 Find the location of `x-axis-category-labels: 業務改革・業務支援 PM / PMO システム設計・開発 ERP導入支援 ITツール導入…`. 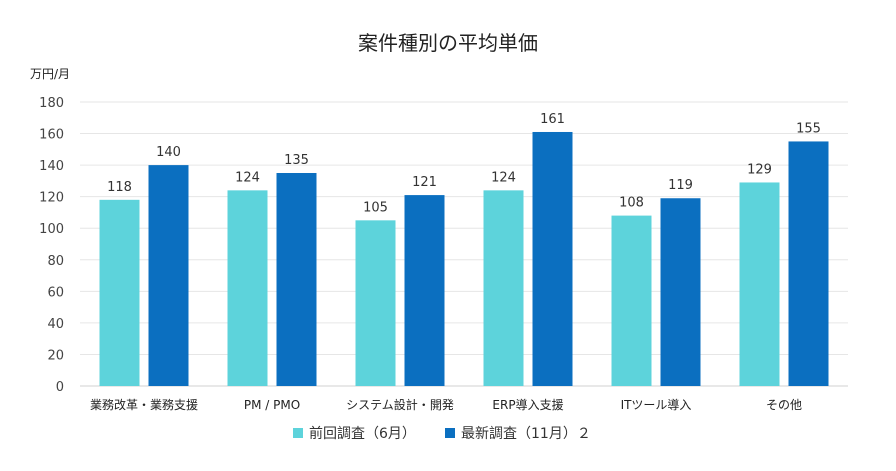

x-axis-category-labels: 業務改革・業務支援 PM / PMO システム設計・開発 ERP導入支援 ITツール導入… is located at coordinates (446, 404).